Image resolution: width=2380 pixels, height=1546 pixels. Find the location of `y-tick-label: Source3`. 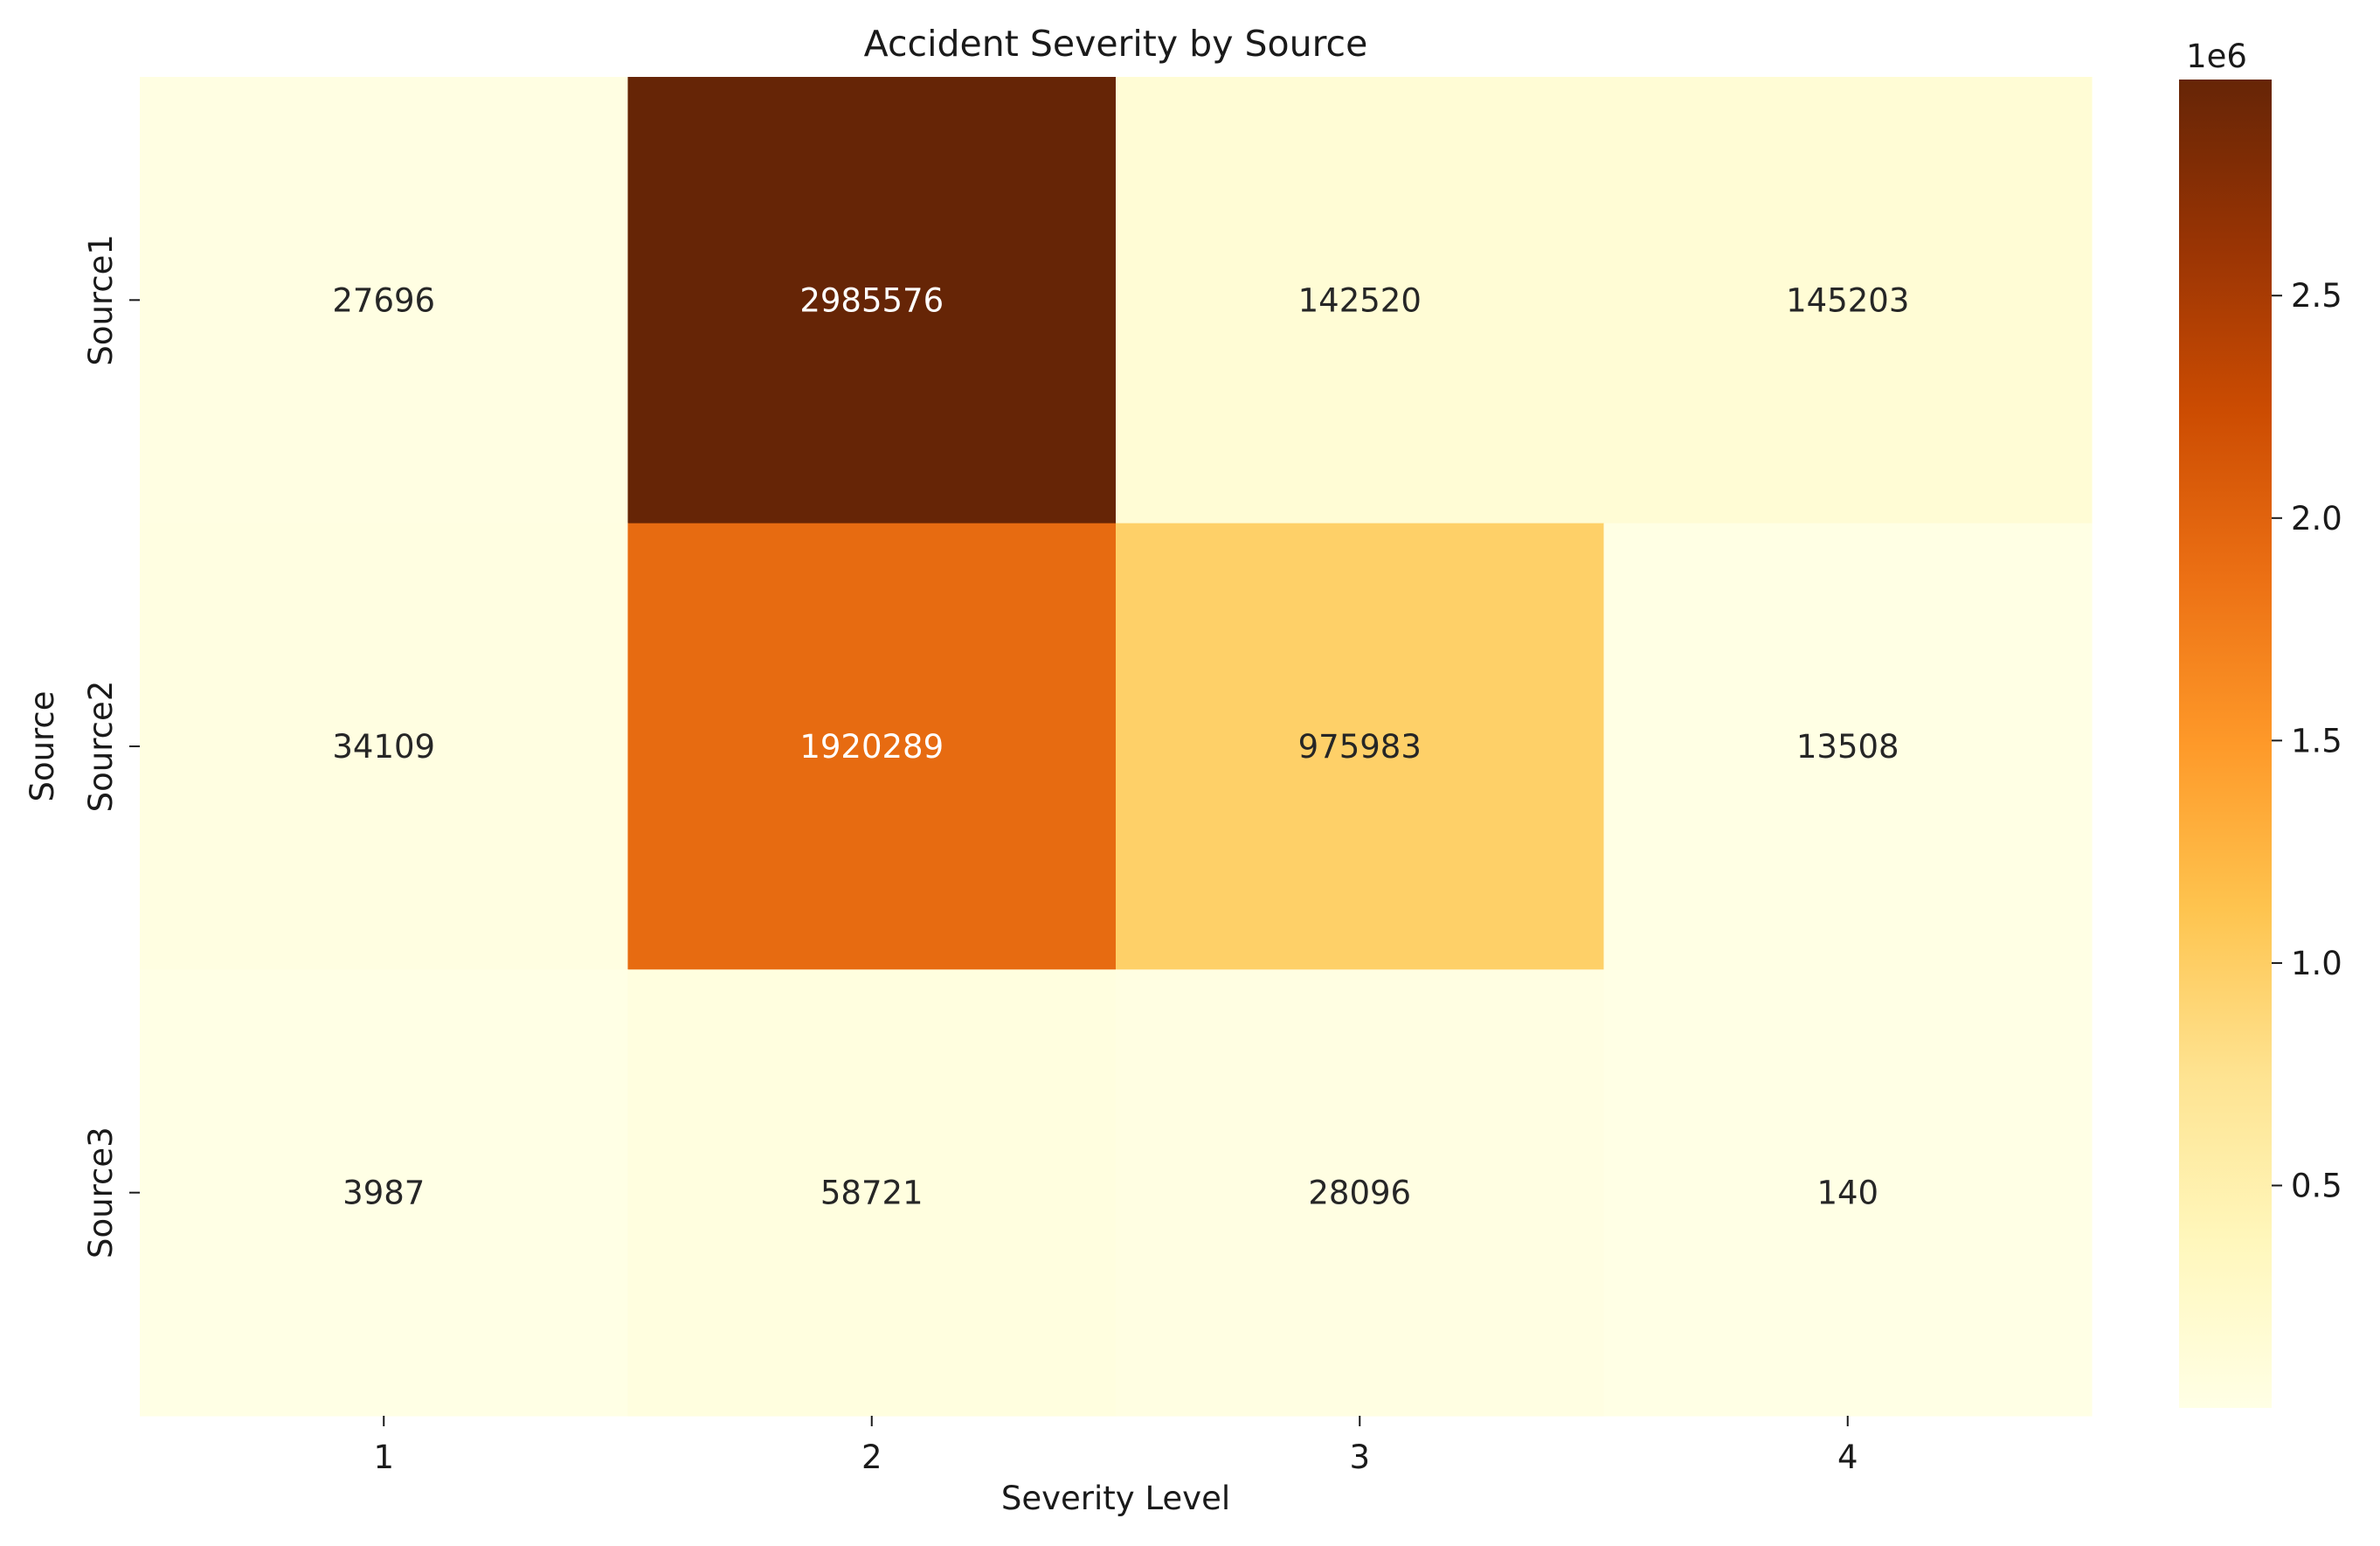

y-tick-label: Source3 is located at coordinates (101, 1192).